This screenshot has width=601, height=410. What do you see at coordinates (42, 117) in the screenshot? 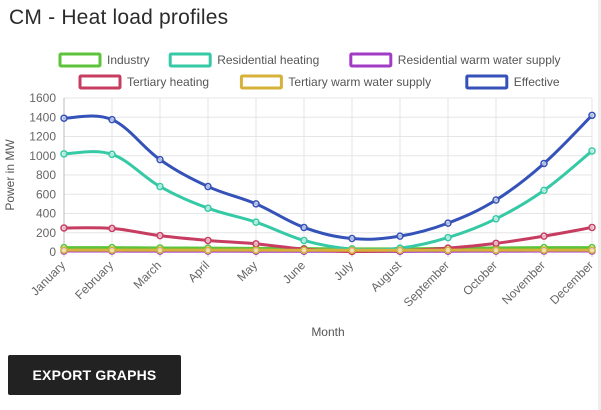
I see `y-tick-label: 1400` at bounding box center [42, 117].